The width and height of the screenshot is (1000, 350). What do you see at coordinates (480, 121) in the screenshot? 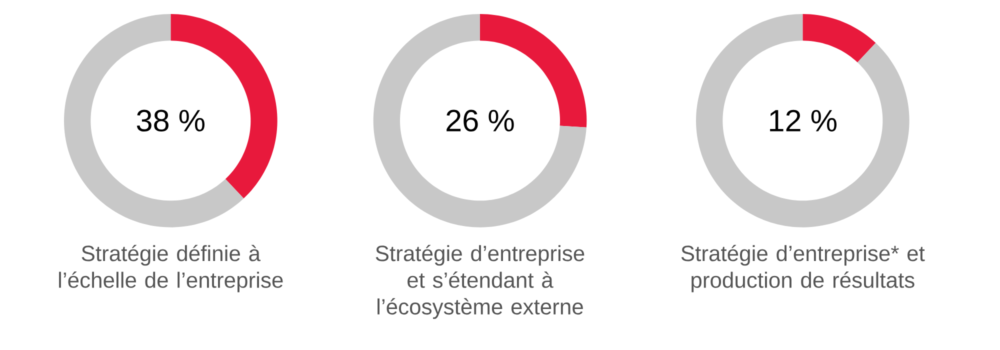
I see `text: 26 %` at bounding box center [480, 121].